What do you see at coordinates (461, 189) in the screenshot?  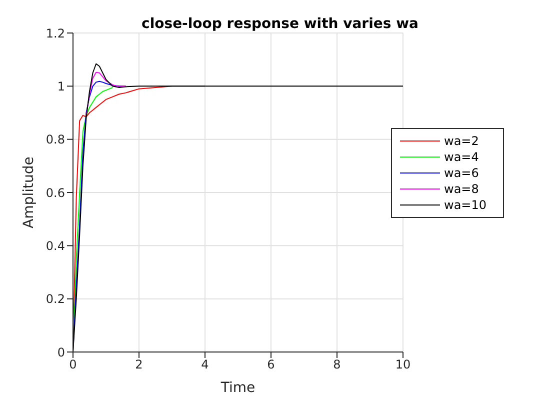 I see `legend-label: wa=8` at bounding box center [461, 189].